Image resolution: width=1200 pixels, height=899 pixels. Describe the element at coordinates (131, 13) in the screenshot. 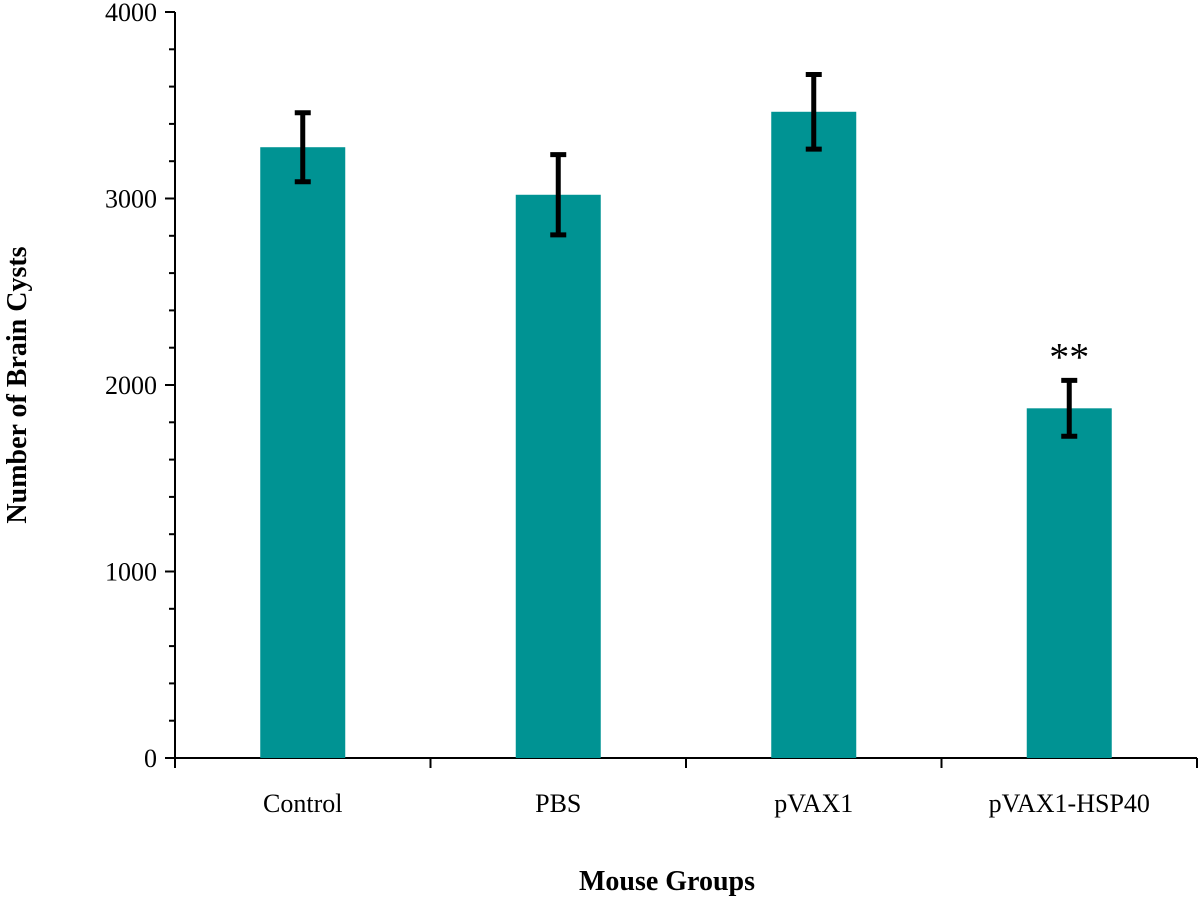

I see `y-tick-label: 4000` at that location.